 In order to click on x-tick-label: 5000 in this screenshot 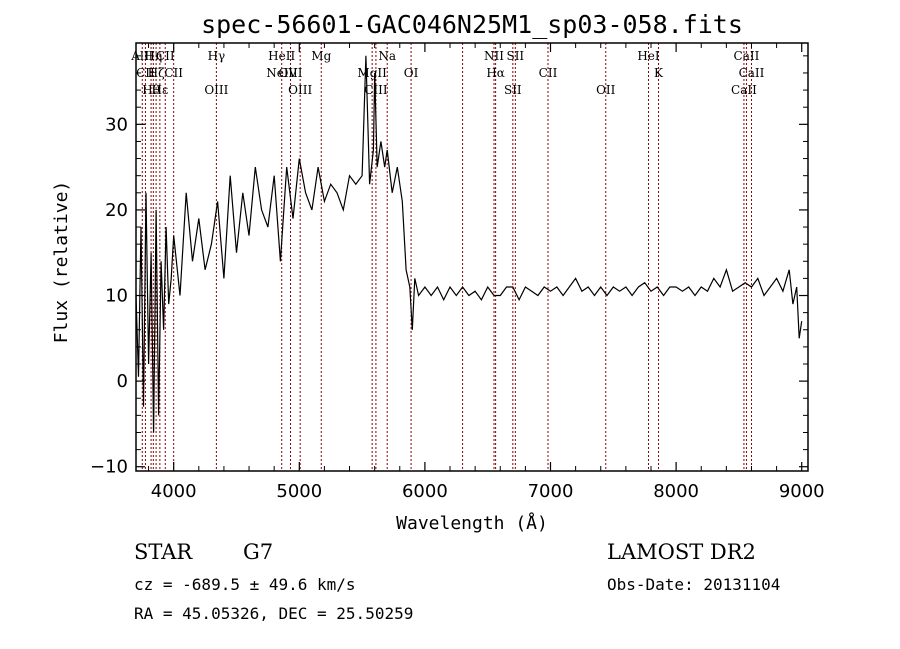, I will do `click(299, 491)`.